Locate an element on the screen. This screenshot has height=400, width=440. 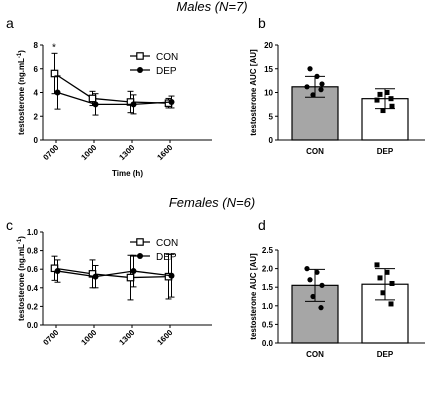
y-tick-label: 8 is located at coordinates (36, 45).